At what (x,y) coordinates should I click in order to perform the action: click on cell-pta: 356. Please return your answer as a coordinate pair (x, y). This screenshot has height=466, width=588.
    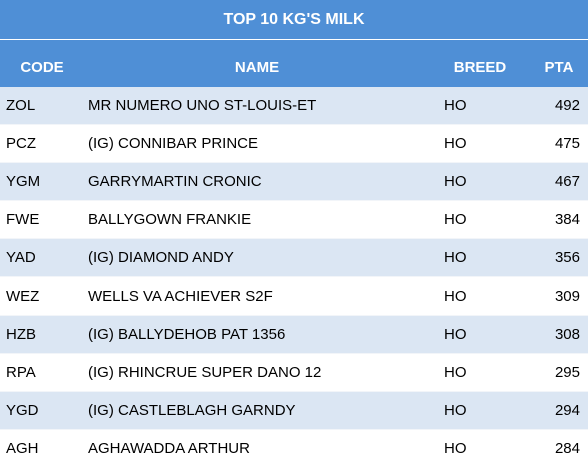
    Looking at the image, I should click on (567, 258).